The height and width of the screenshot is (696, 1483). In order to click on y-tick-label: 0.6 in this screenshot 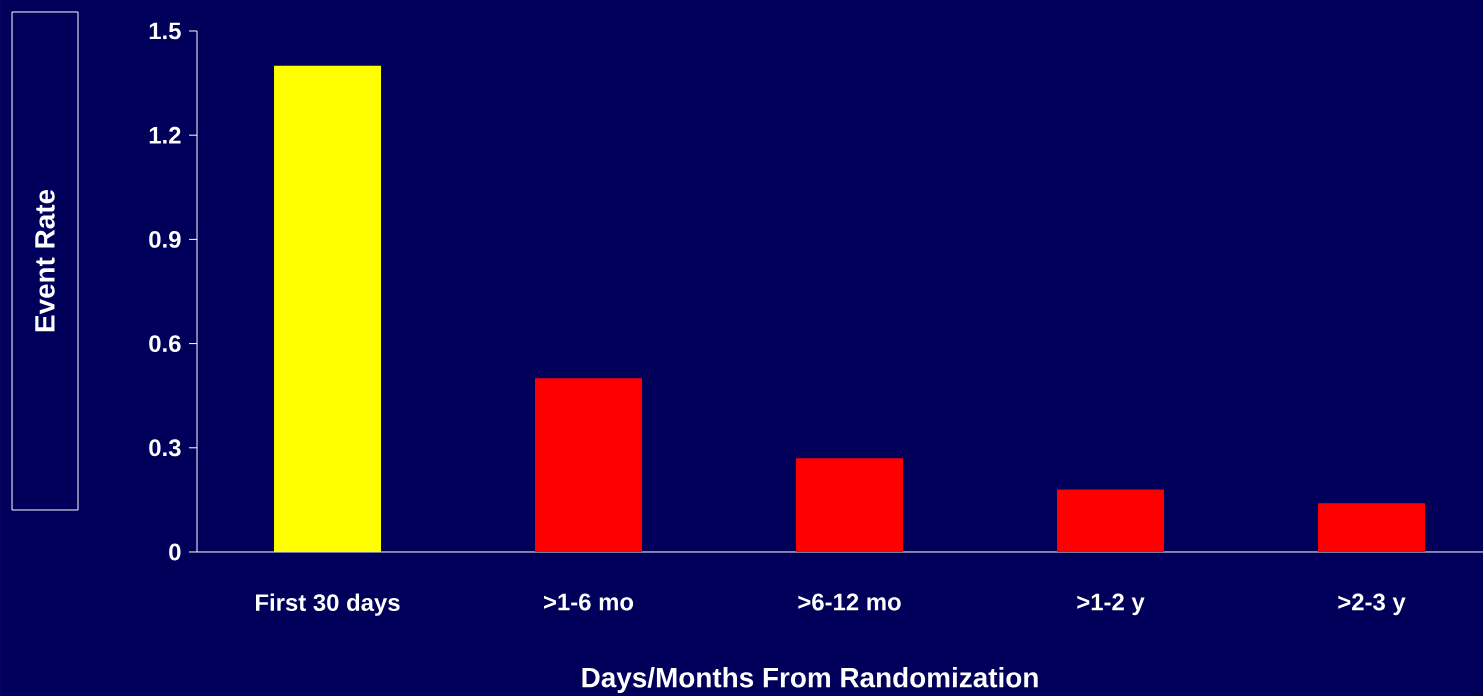, I will do `click(165, 344)`.